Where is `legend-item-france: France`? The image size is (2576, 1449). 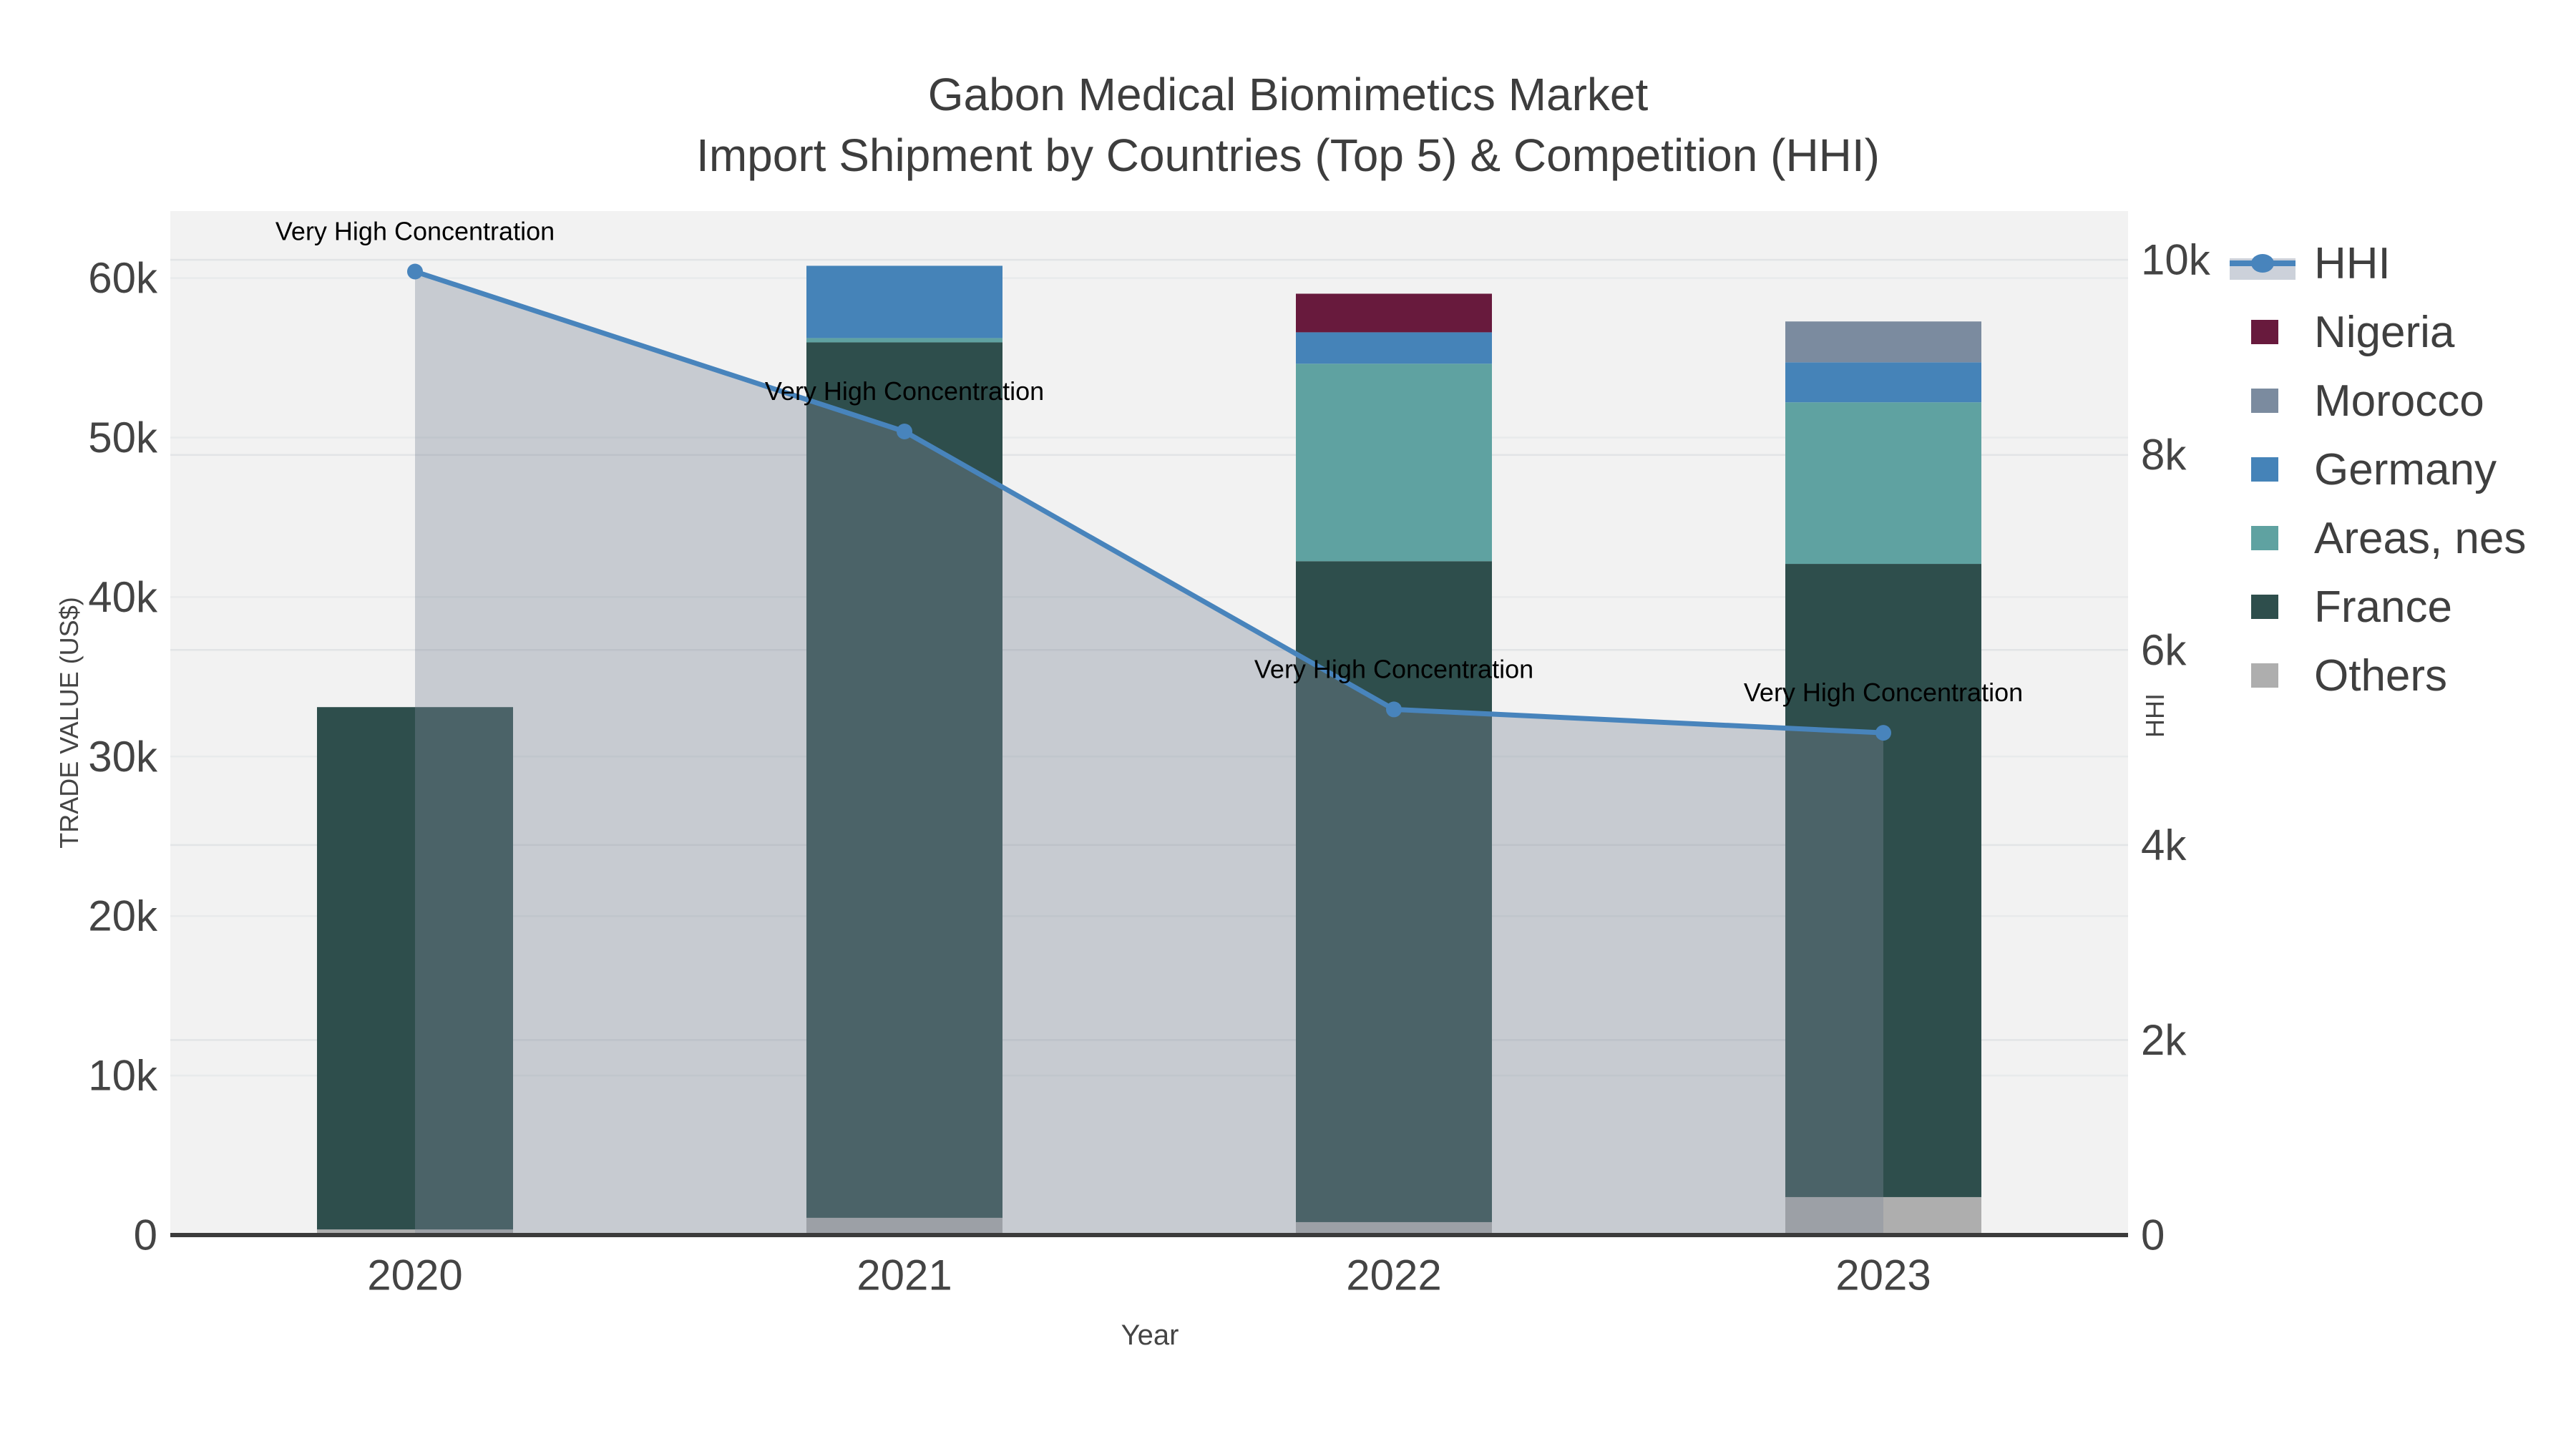 legend-item-france: France is located at coordinates (2375, 606).